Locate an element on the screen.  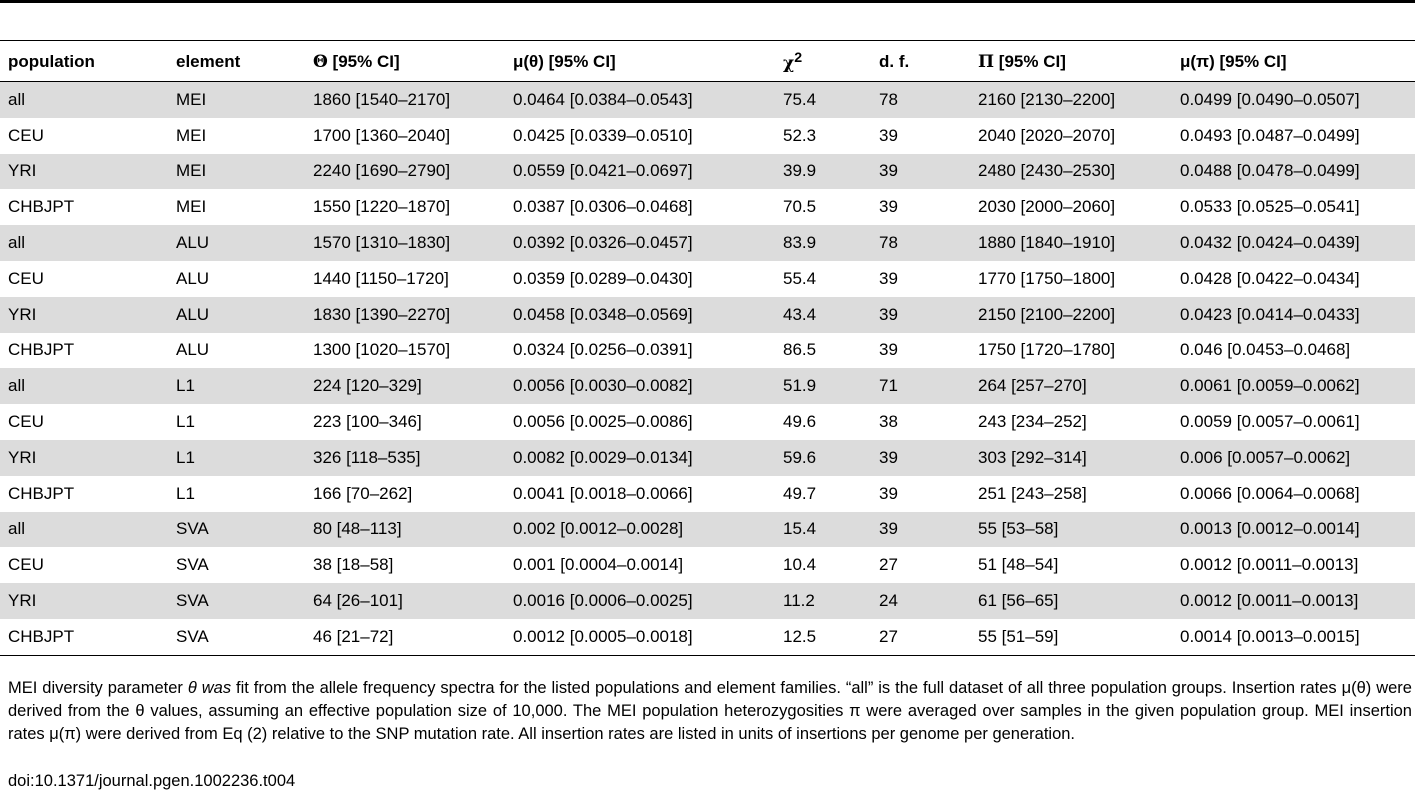
theta-ci-label: [95% CI] is located at coordinates (363, 61).